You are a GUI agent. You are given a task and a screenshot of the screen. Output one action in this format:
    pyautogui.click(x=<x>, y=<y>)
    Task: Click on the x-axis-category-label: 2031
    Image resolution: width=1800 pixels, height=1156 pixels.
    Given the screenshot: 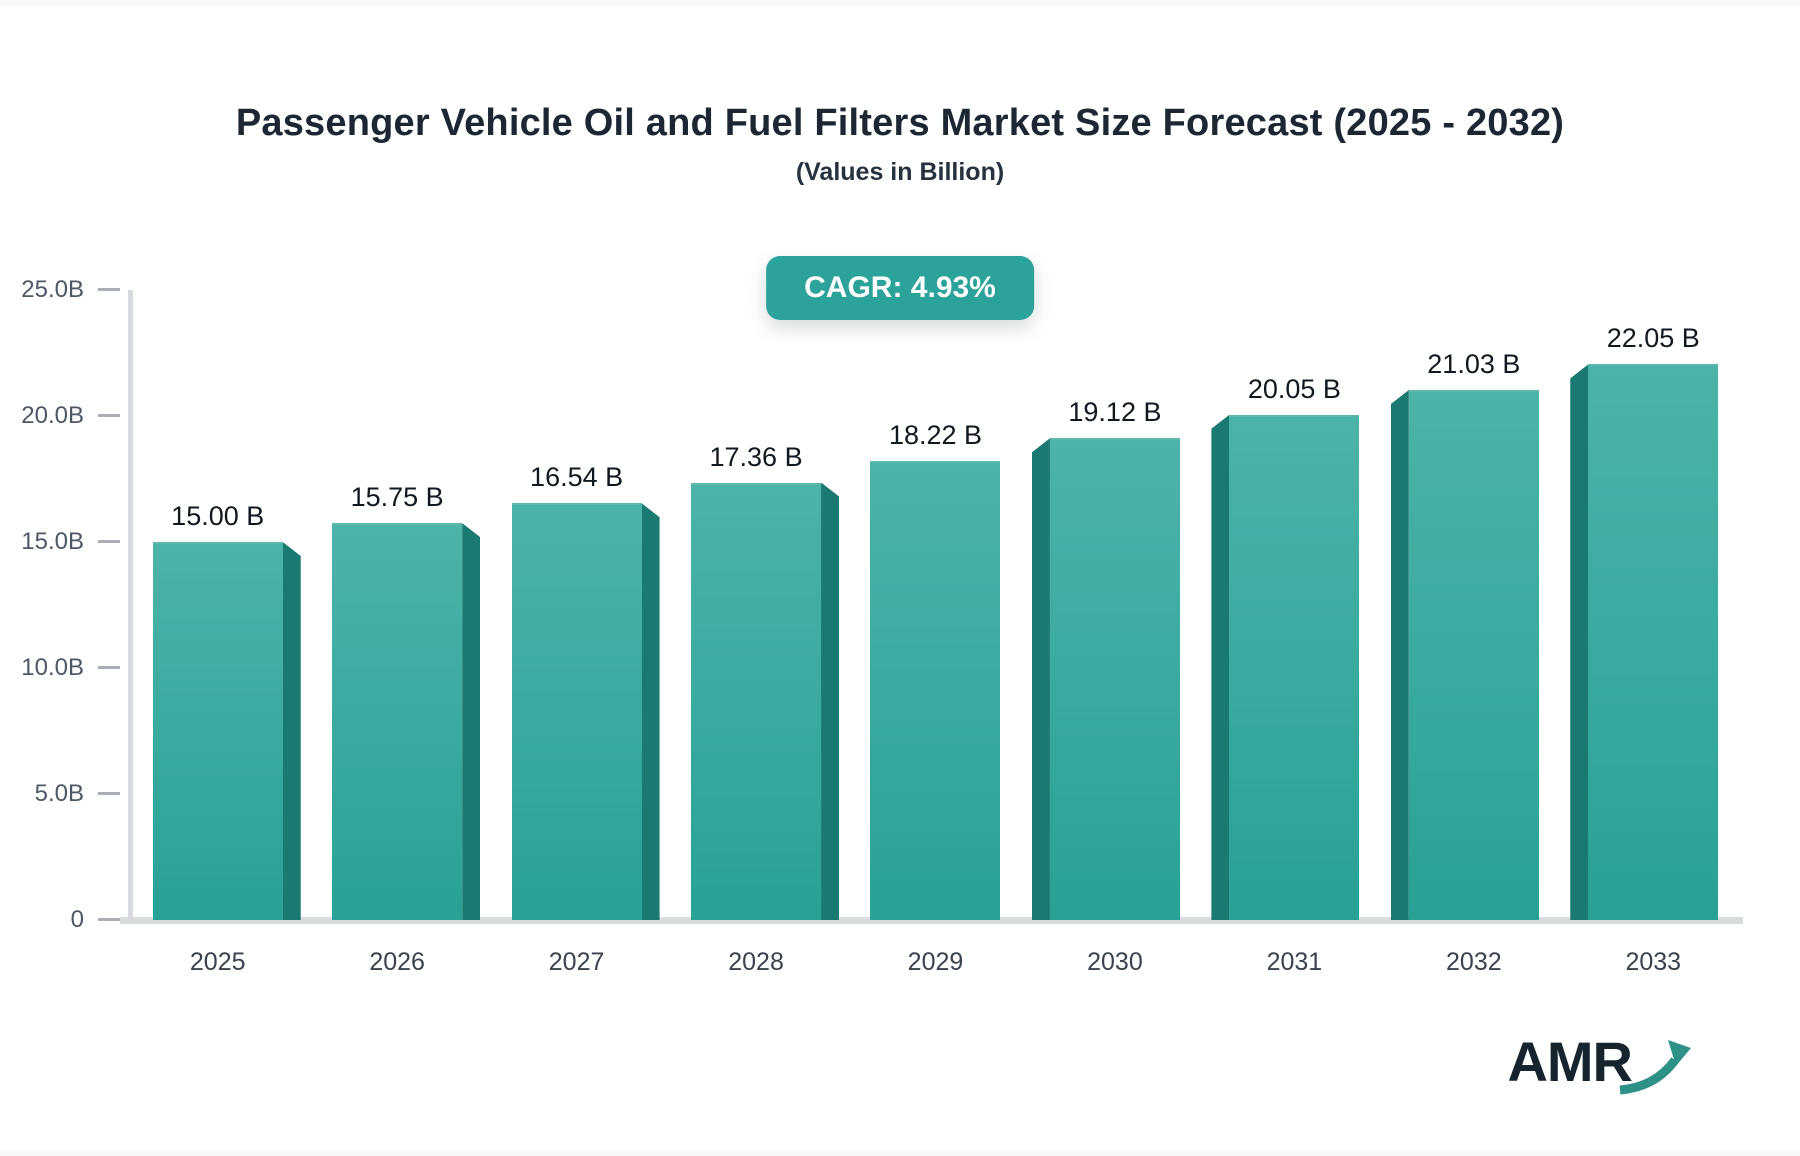 What is the action you would take?
    pyautogui.click(x=1294, y=962)
    